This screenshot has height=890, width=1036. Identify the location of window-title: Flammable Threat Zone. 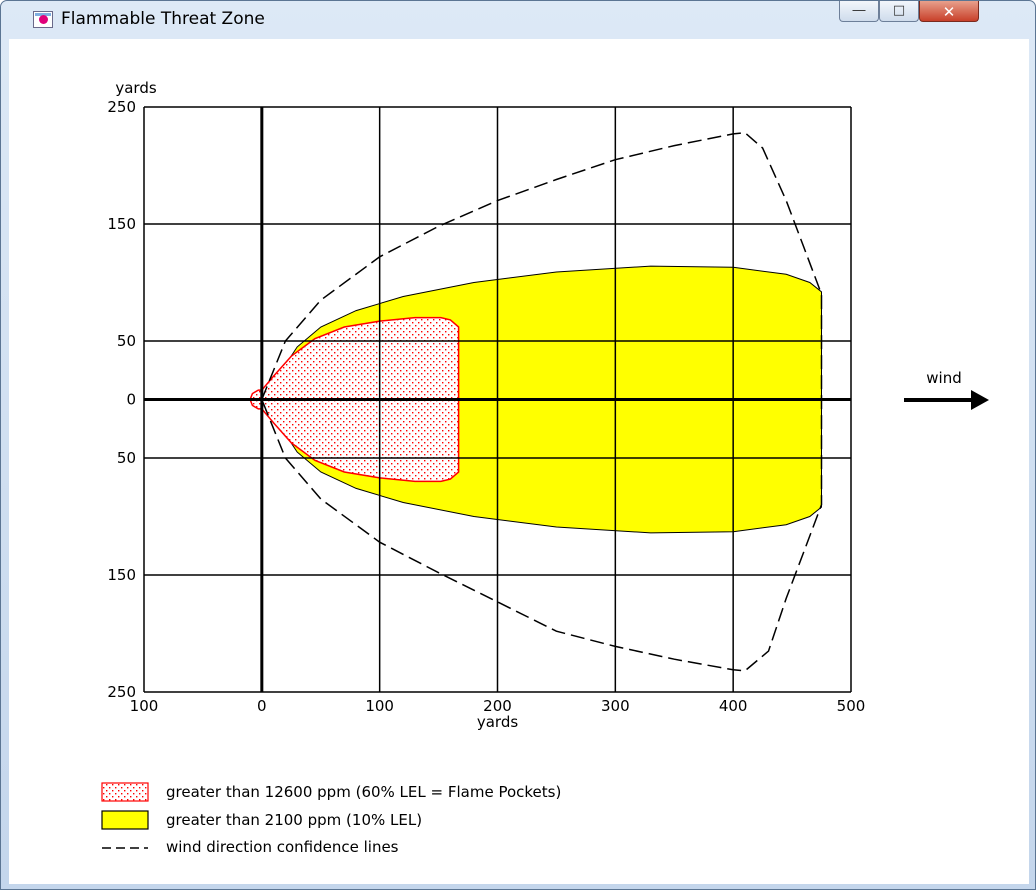
(163, 19).